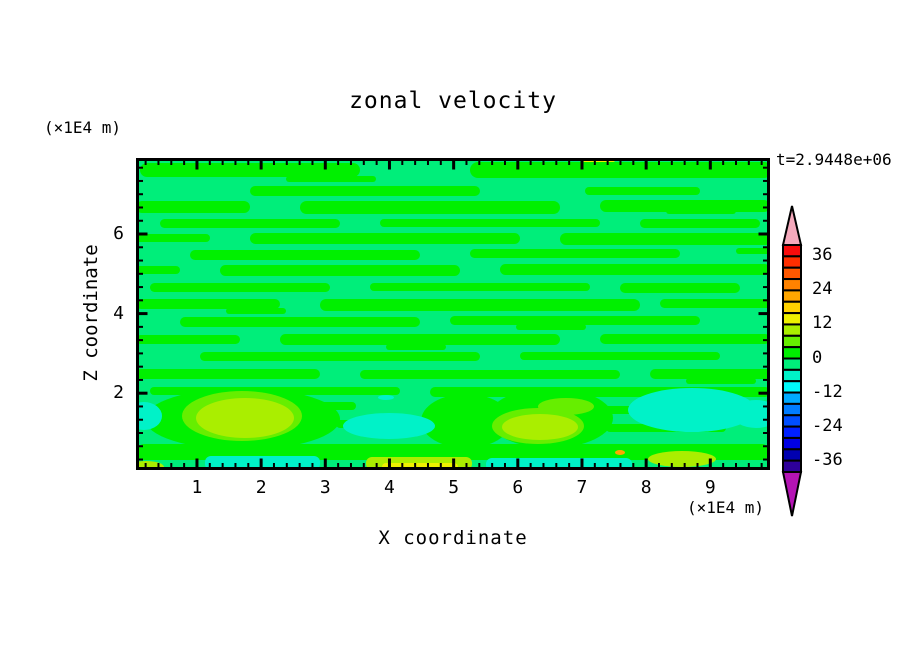 This screenshot has height=654, width=904. What do you see at coordinates (582, 487) in the screenshot?
I see `x-tick-label: 7` at bounding box center [582, 487].